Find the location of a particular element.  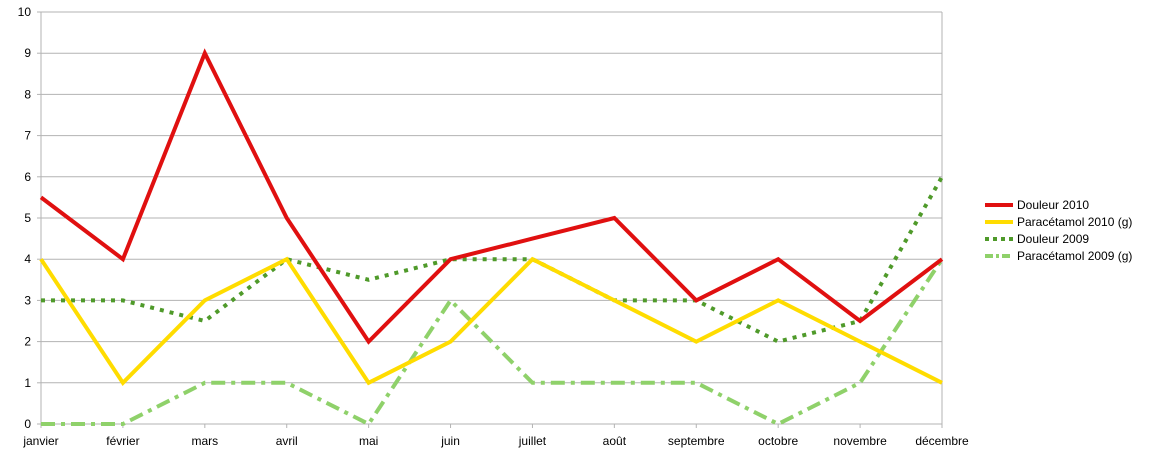

x-tick-label: août is located at coordinates (615, 441).